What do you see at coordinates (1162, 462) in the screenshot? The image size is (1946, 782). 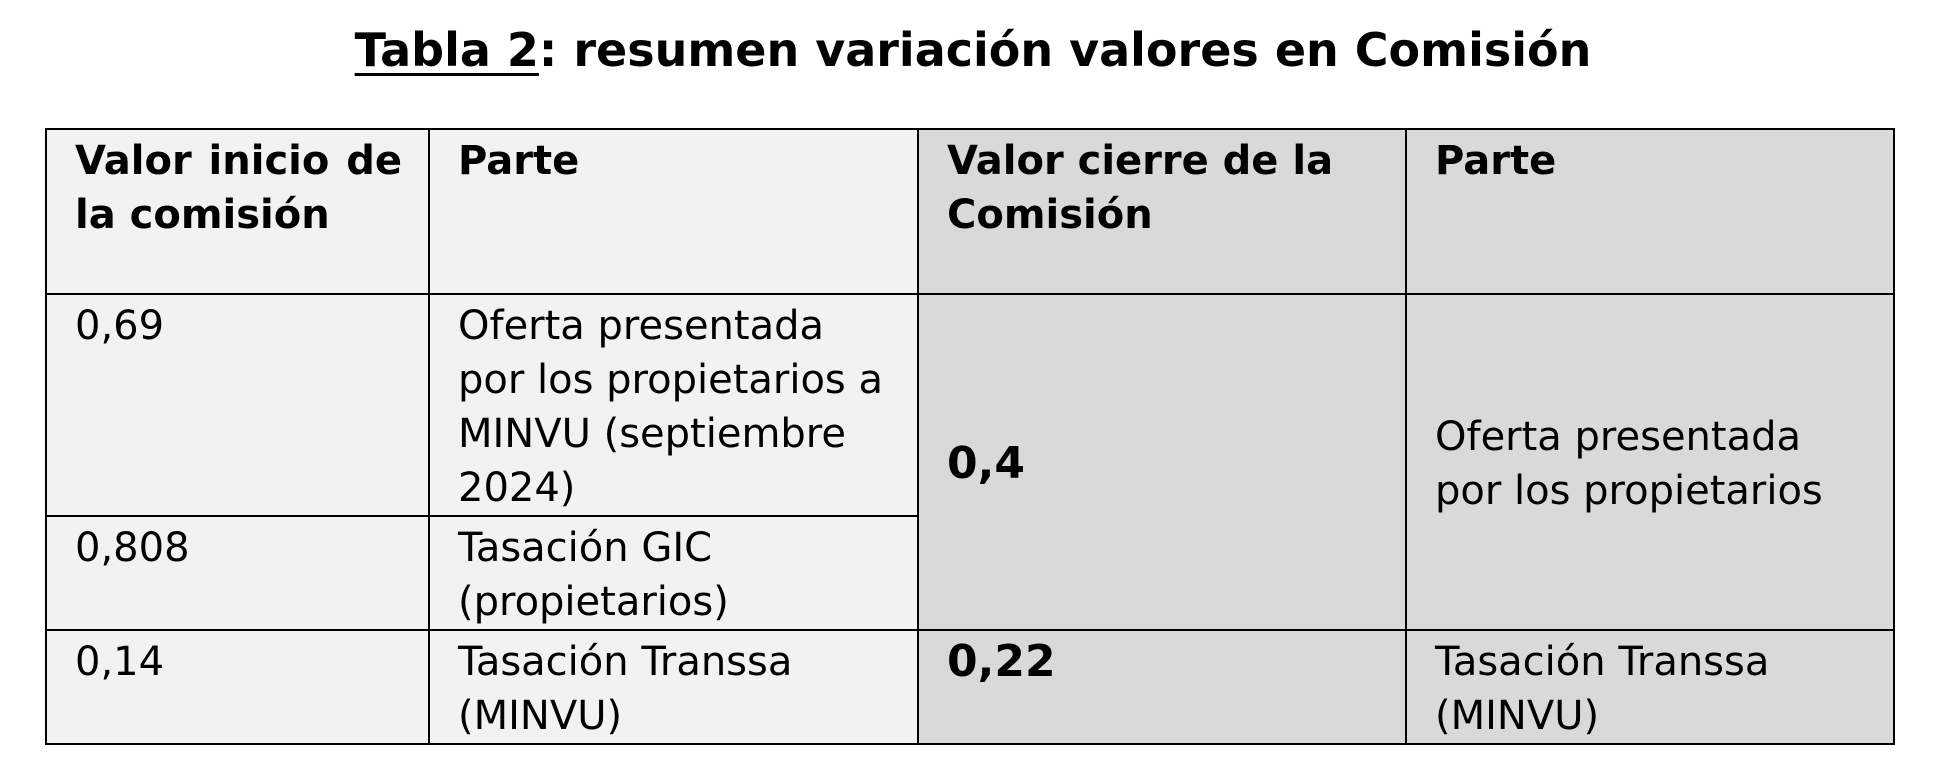 I see `cell: 0,4` at bounding box center [1162, 462].